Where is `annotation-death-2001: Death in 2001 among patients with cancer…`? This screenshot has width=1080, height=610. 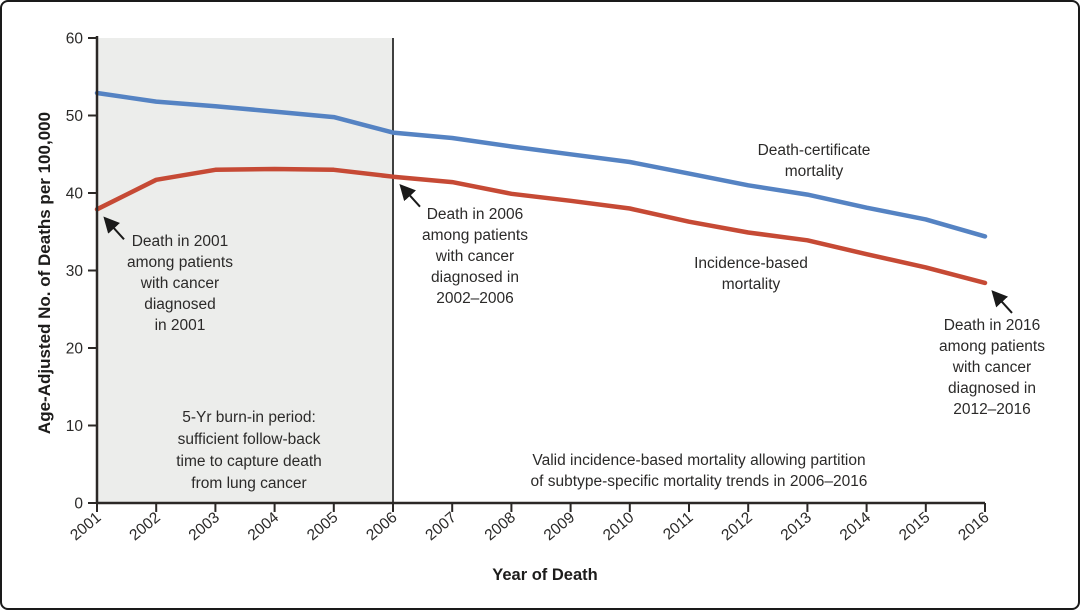
annotation-death-2001: Death in 2001 among patients with cancer… is located at coordinates (180, 283).